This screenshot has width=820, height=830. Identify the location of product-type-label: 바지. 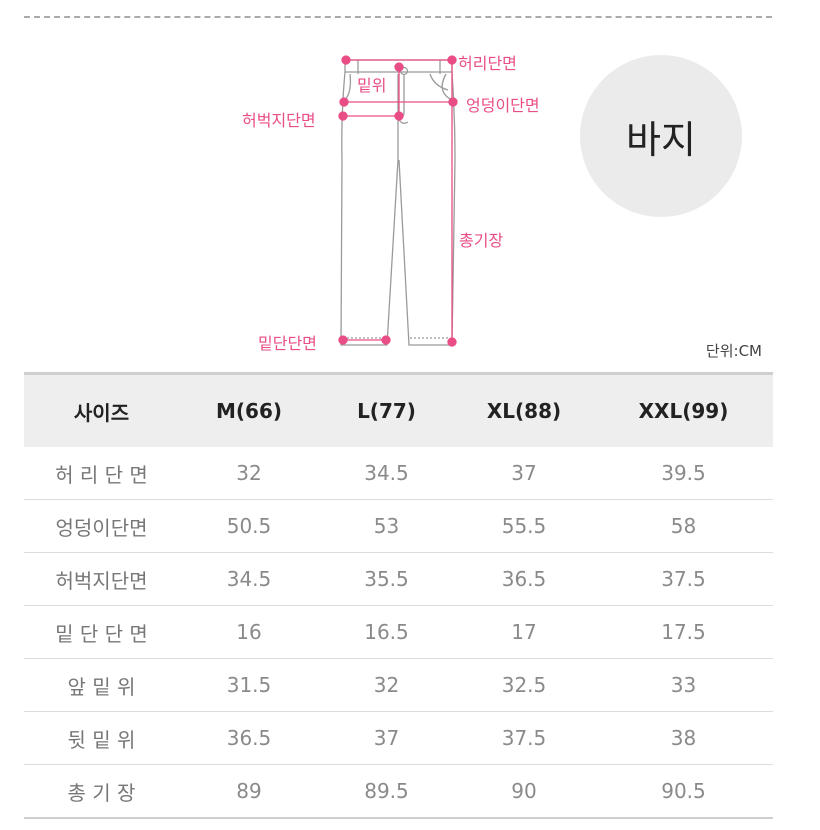
(661, 139).